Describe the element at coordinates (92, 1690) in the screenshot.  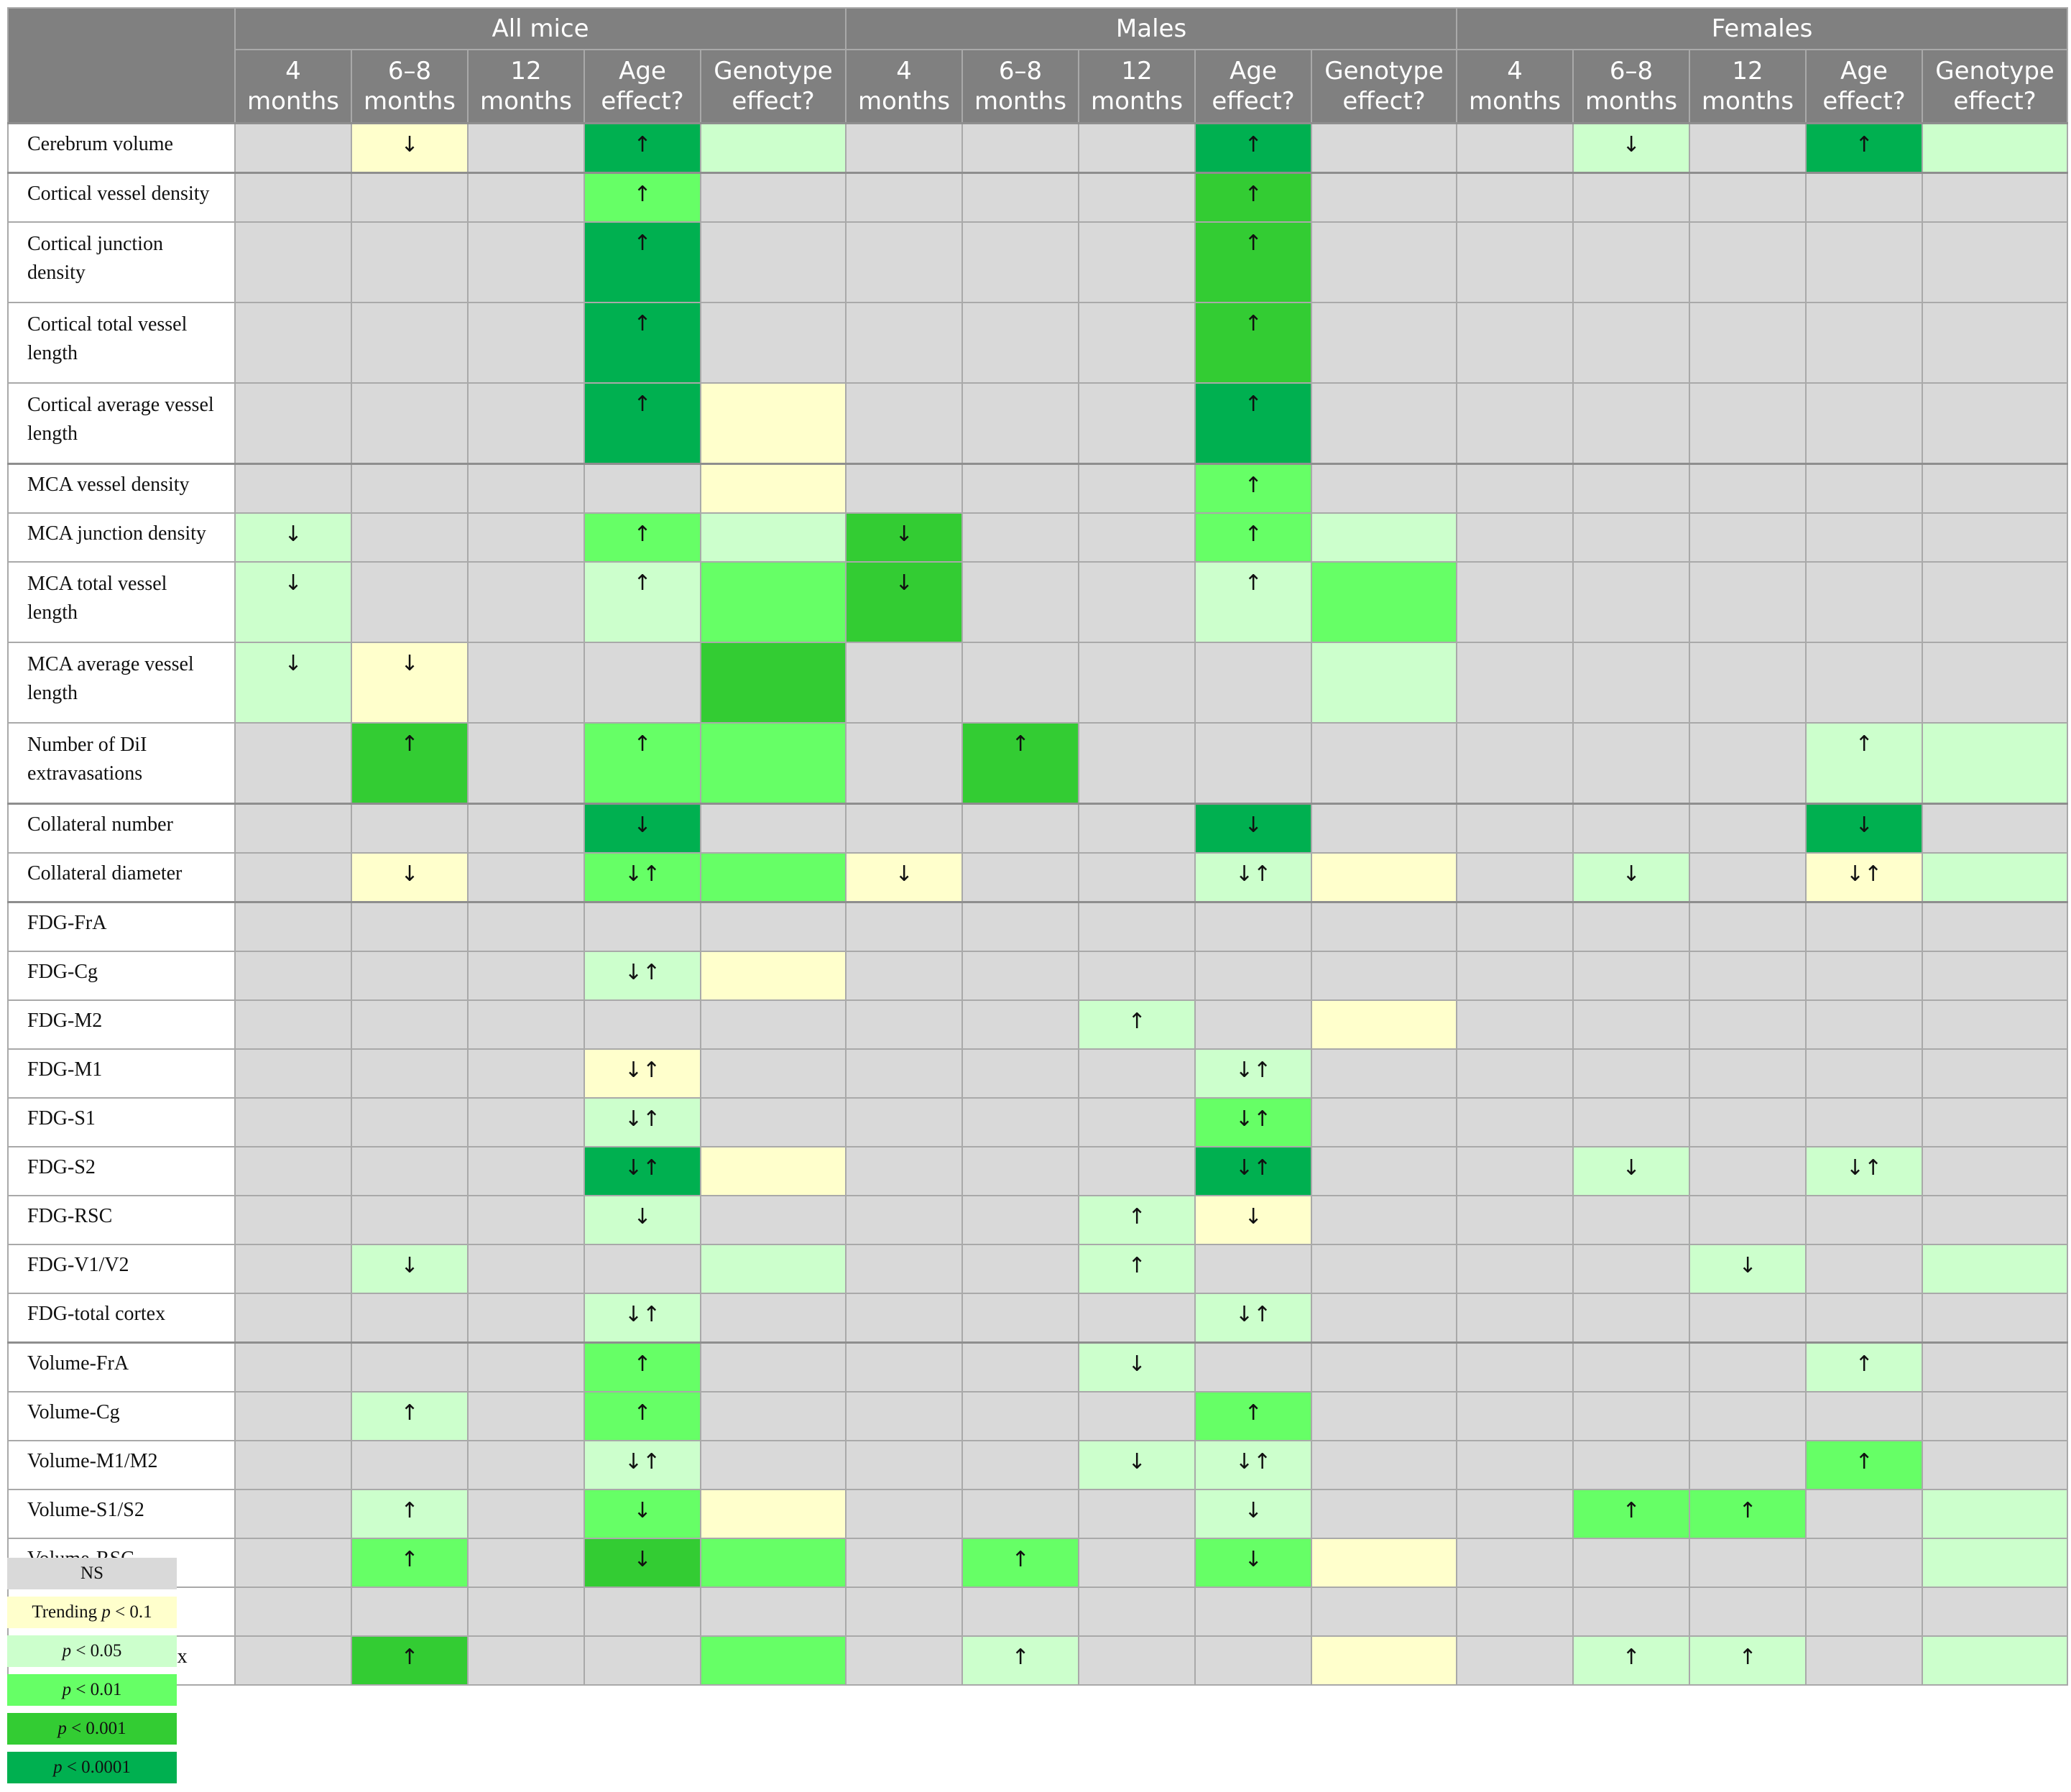
I see `legend-item: p < 0.01` at that location.